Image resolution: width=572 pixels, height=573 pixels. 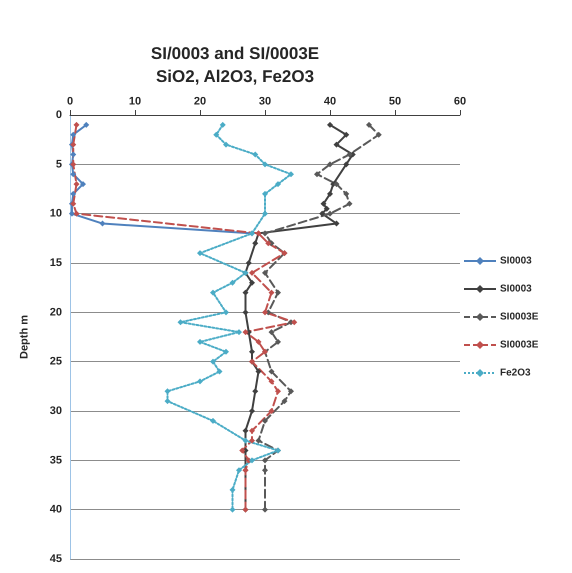 I want to click on x-tick-label: 40, so click(x=330, y=102).